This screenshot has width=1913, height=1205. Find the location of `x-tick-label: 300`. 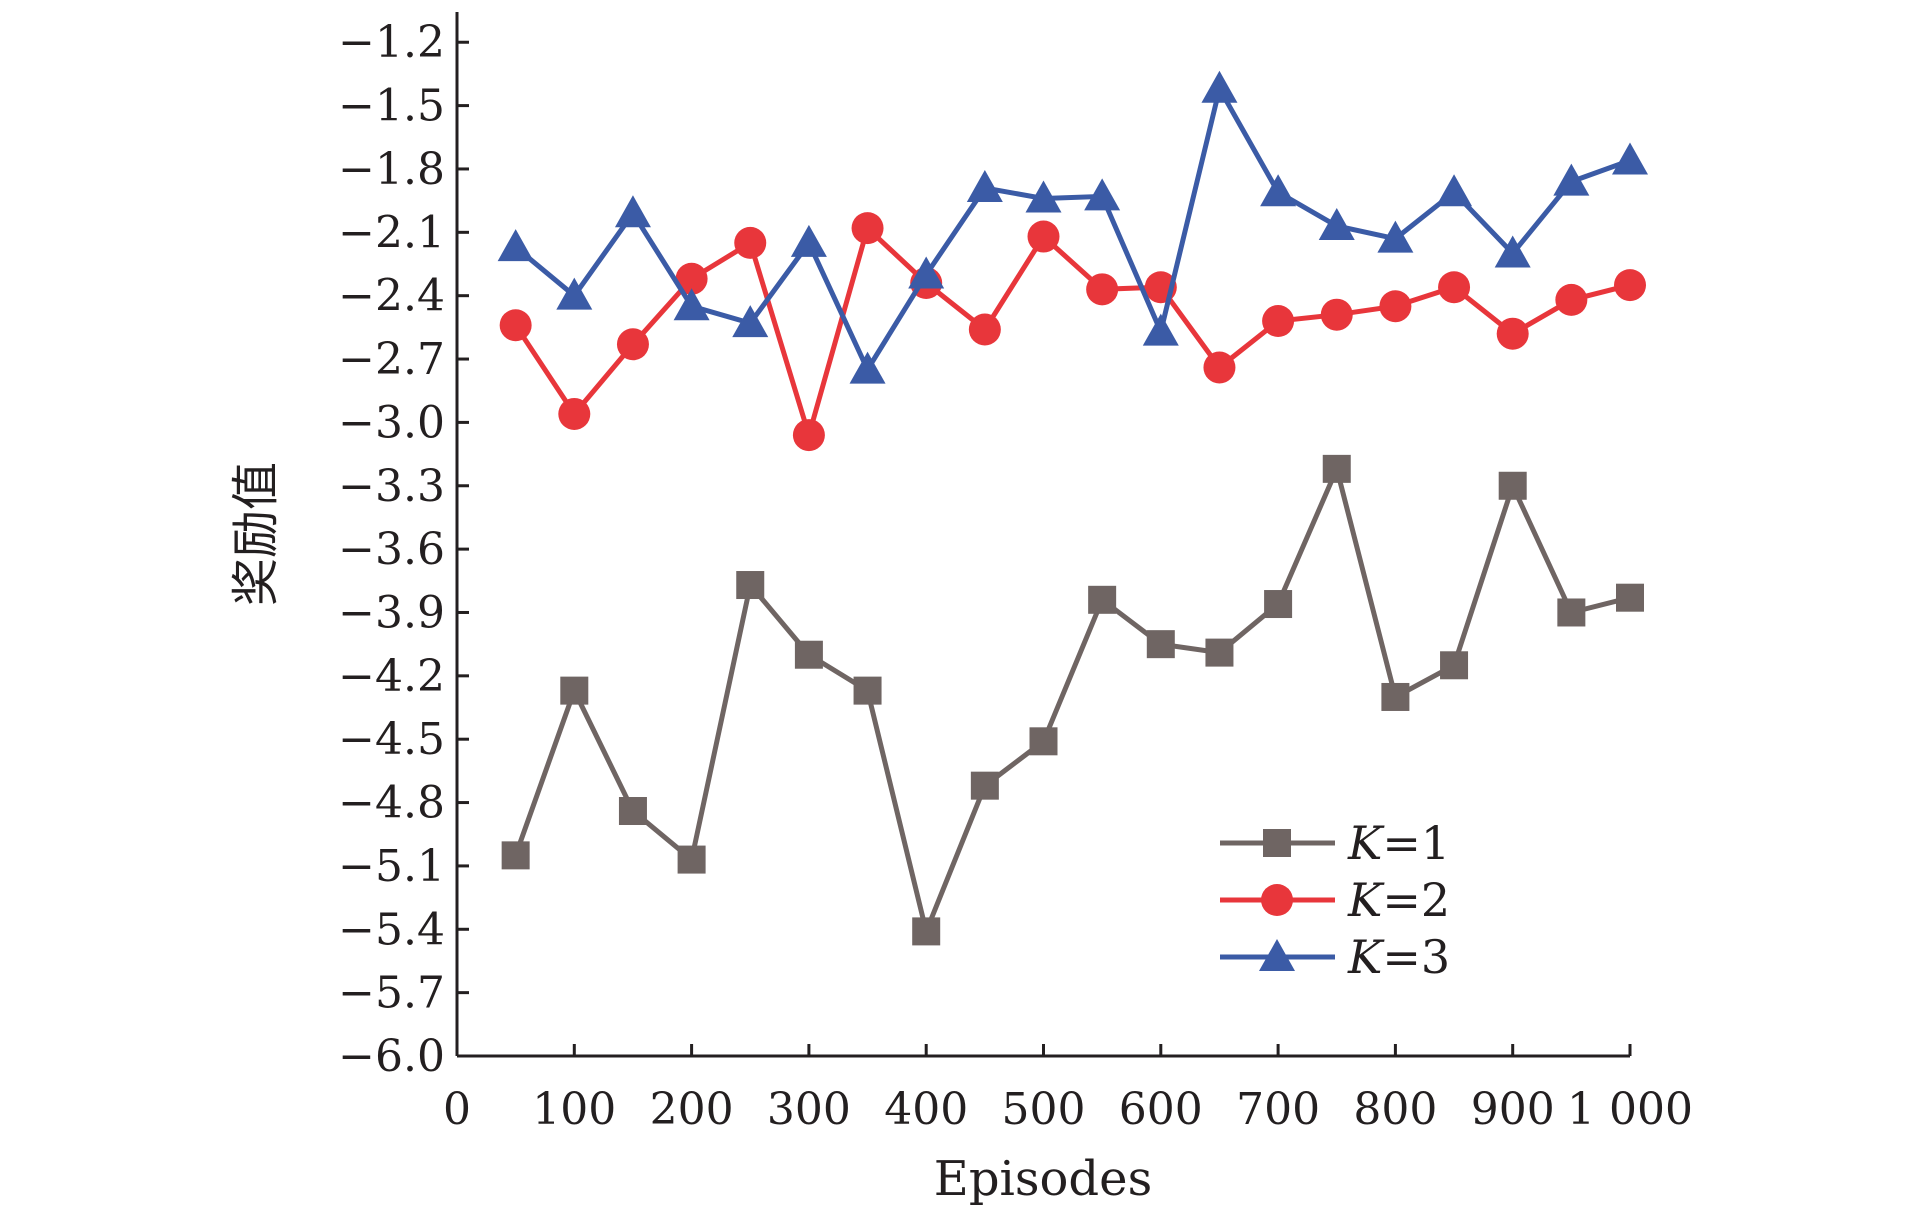

x-tick-label: 300 is located at coordinates (809, 1109).